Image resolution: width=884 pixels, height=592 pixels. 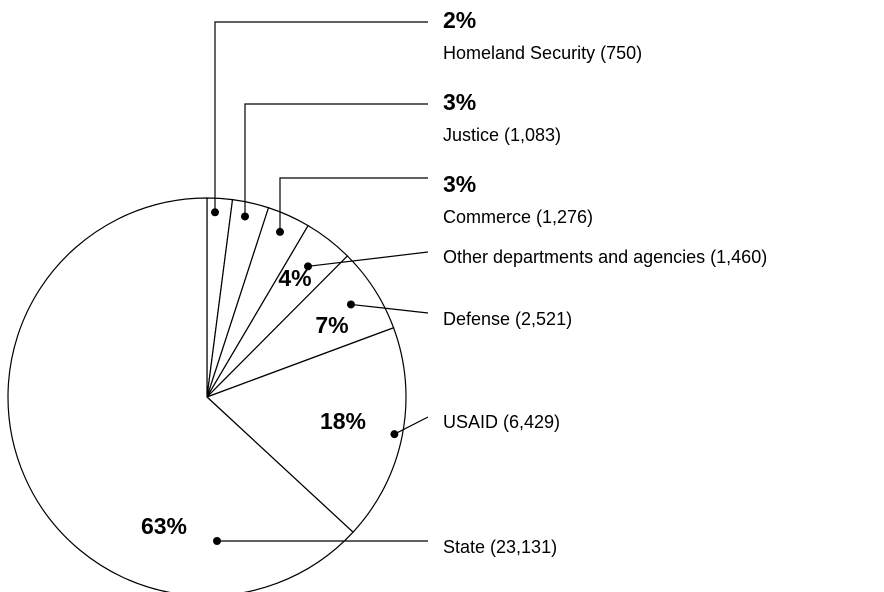 I want to click on leader-line-commerce, so click(x=353, y=204).